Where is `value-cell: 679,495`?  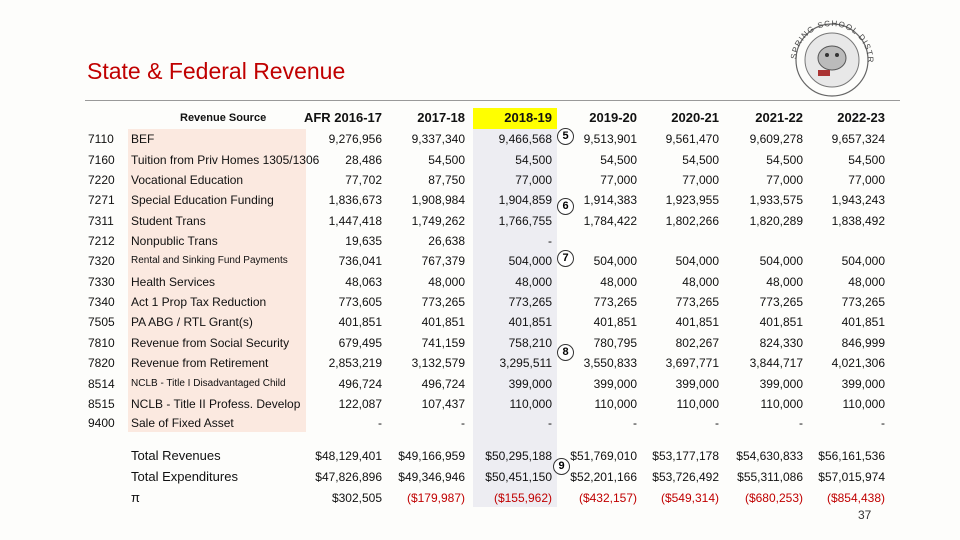 value-cell: 679,495 is located at coordinates (360, 343).